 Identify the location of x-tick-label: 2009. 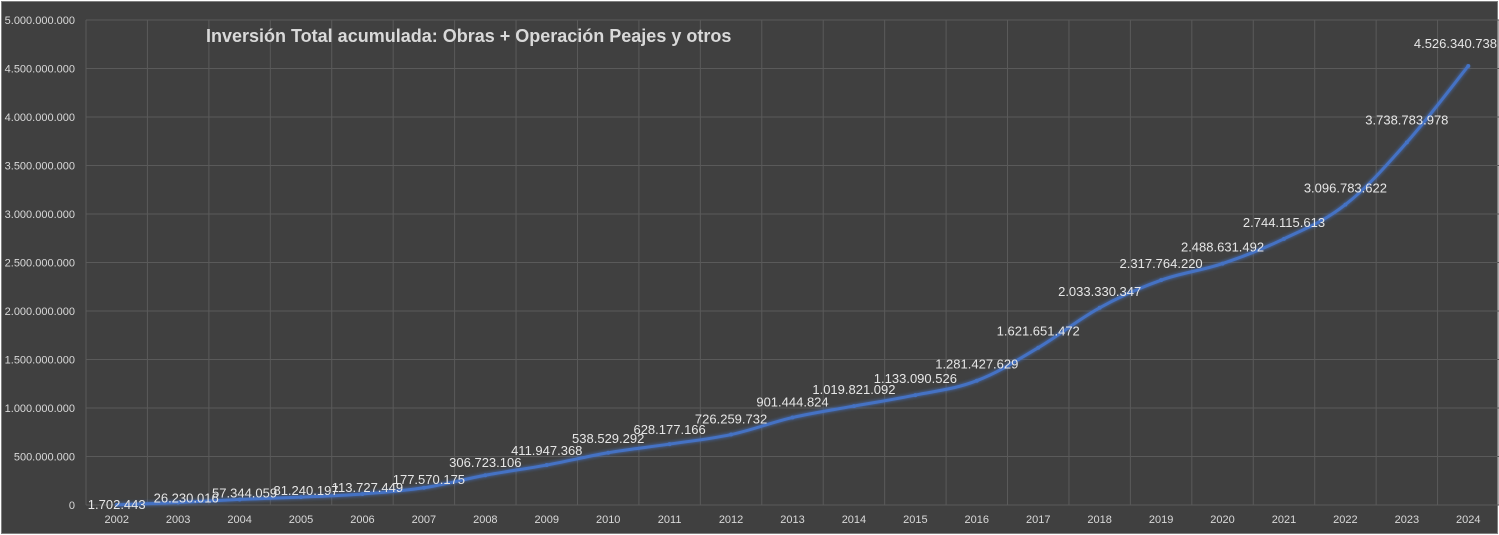
(547, 520).